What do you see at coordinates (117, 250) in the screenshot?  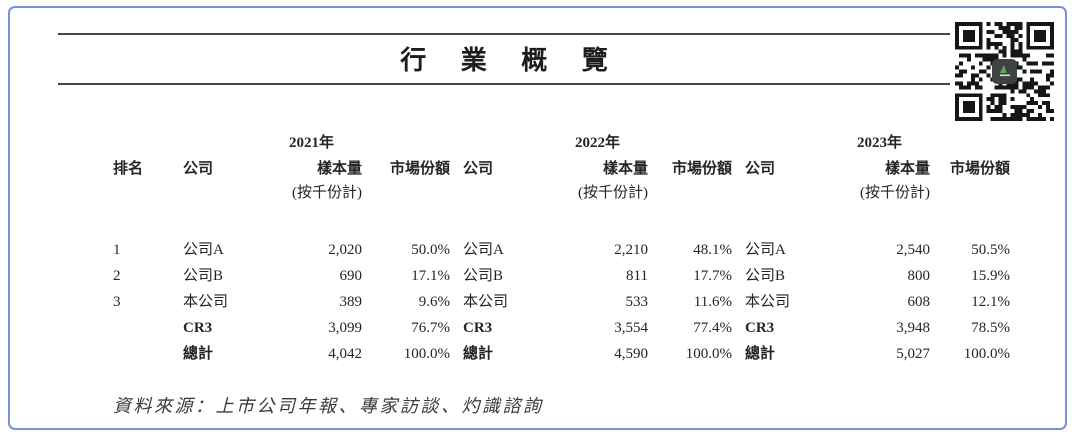 I see `rank-cell: 1` at bounding box center [117, 250].